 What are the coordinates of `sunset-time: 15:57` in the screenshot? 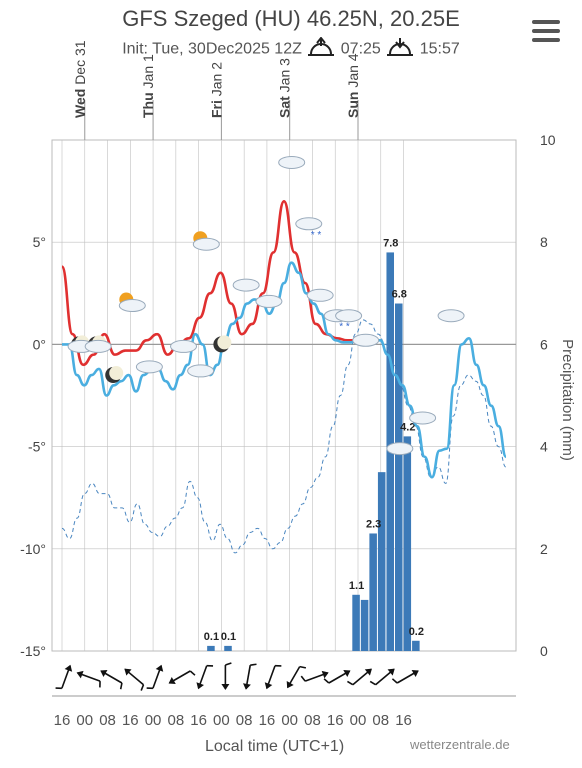 It's located at (439, 49).